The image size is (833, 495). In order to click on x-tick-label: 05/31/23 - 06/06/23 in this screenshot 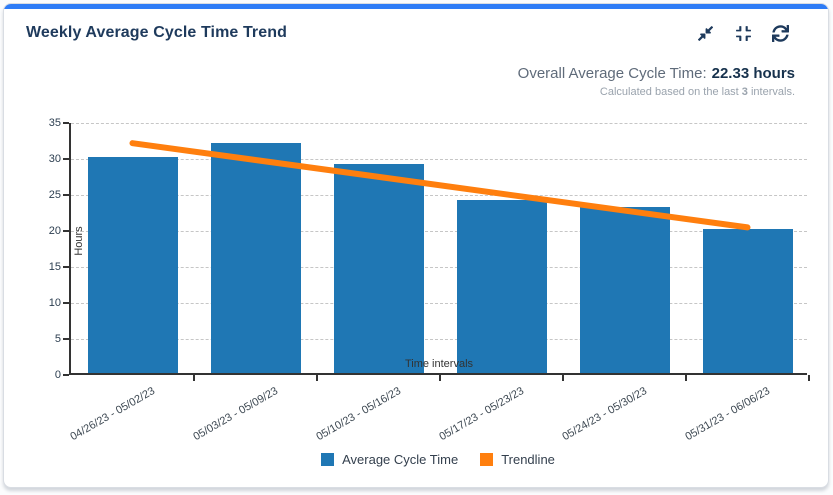, I will do `click(727, 414)`.